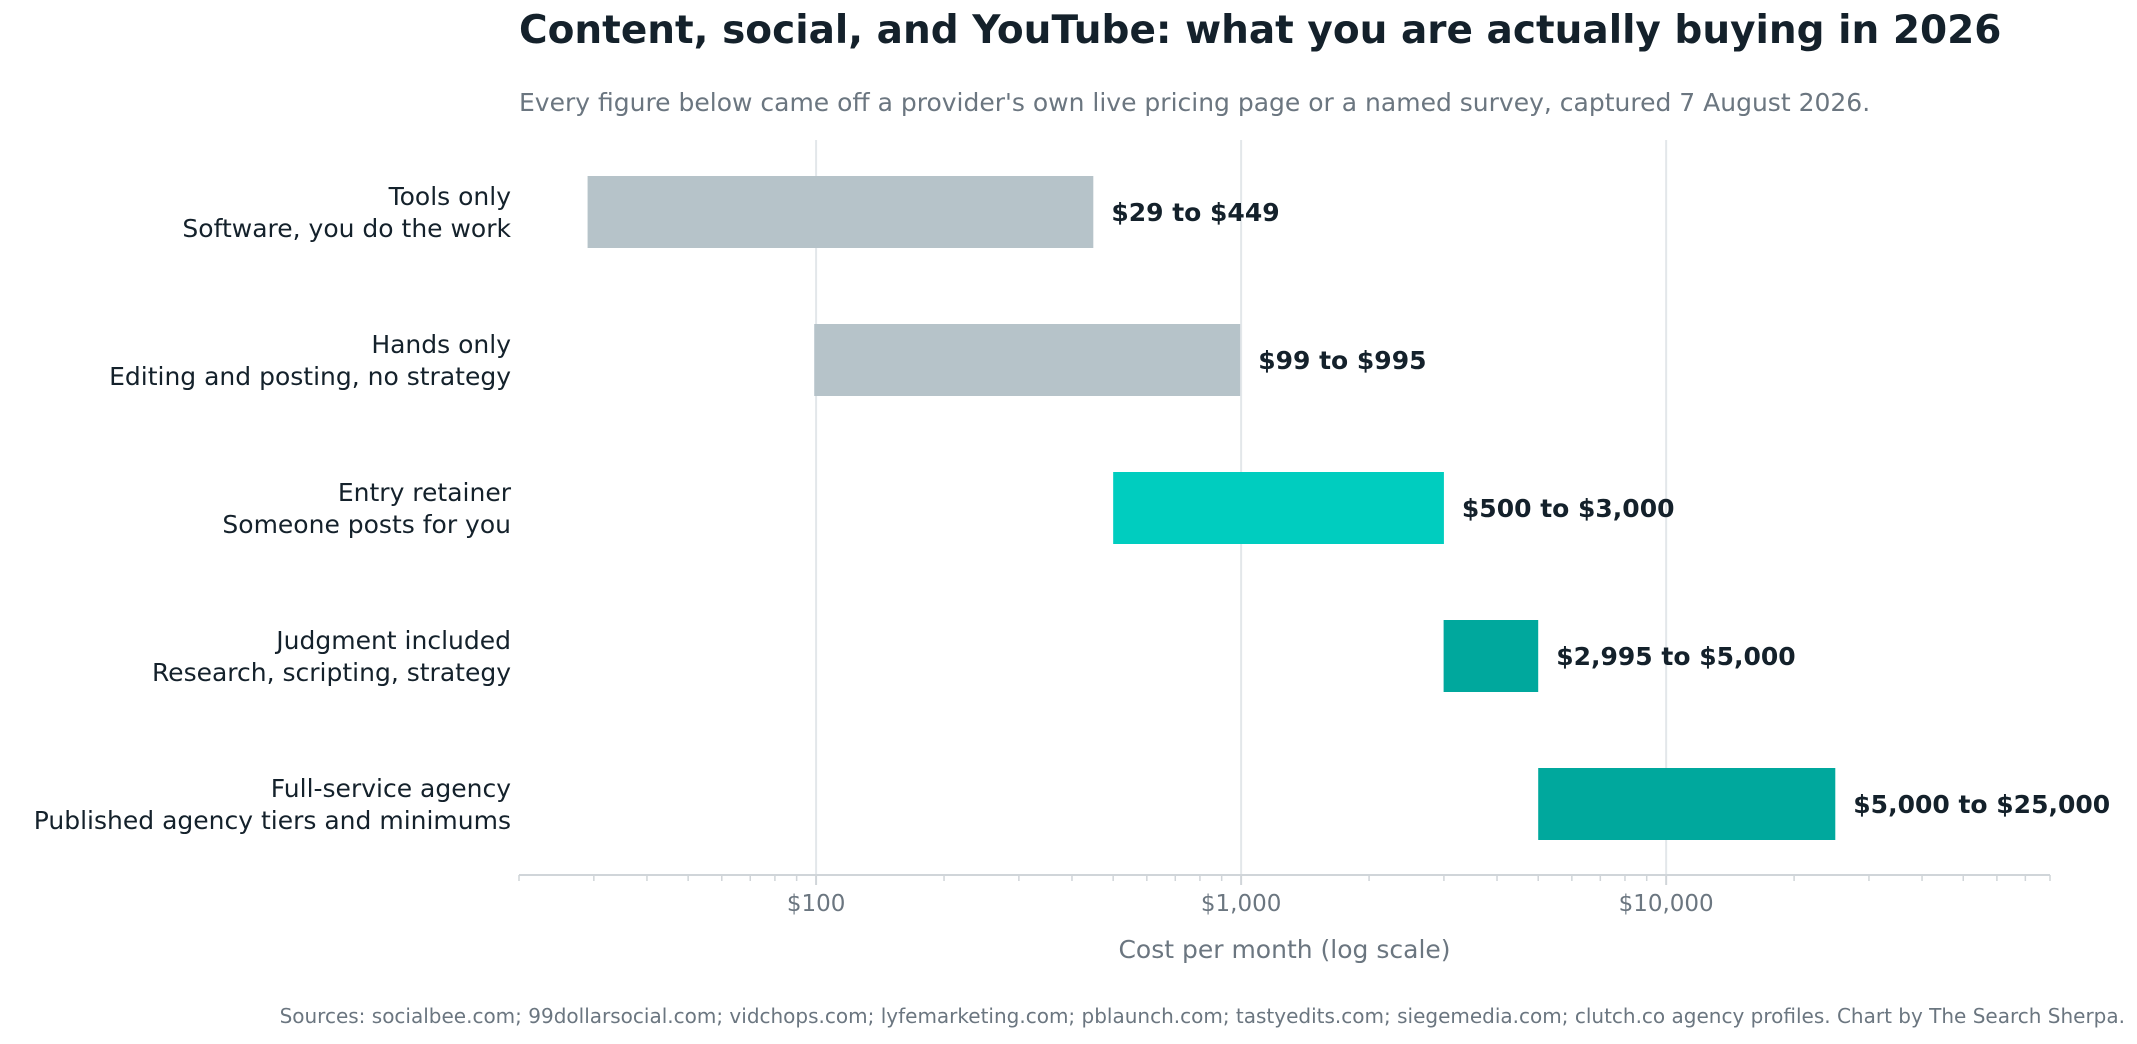 The image size is (2137, 1044). I want to click on x-tick-label: $1,000, so click(1241, 904).